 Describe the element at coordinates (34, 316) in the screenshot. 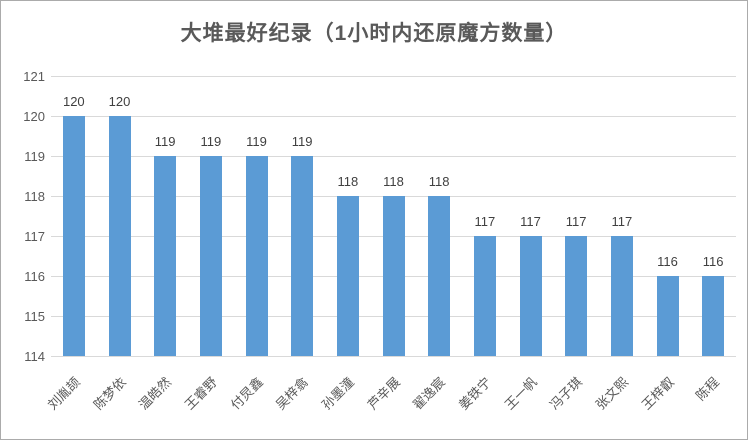

I see `y-axis-tick-label: 115` at that location.